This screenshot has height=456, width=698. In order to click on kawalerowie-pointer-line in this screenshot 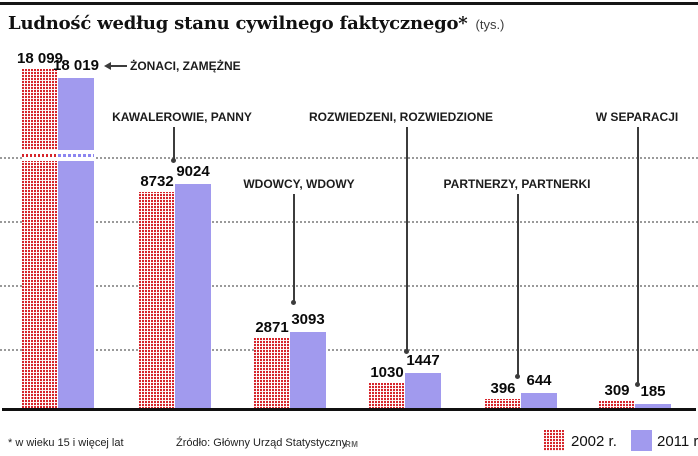, I will do `click(174, 144)`.